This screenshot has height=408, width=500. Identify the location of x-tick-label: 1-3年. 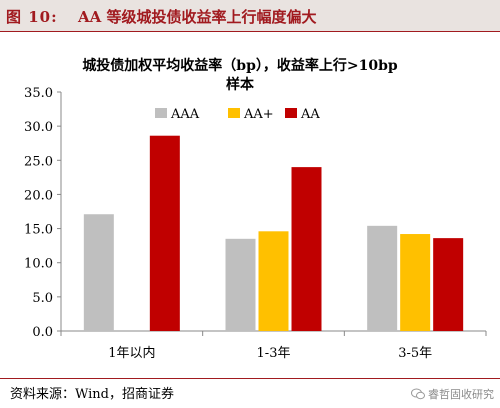
(274, 353).